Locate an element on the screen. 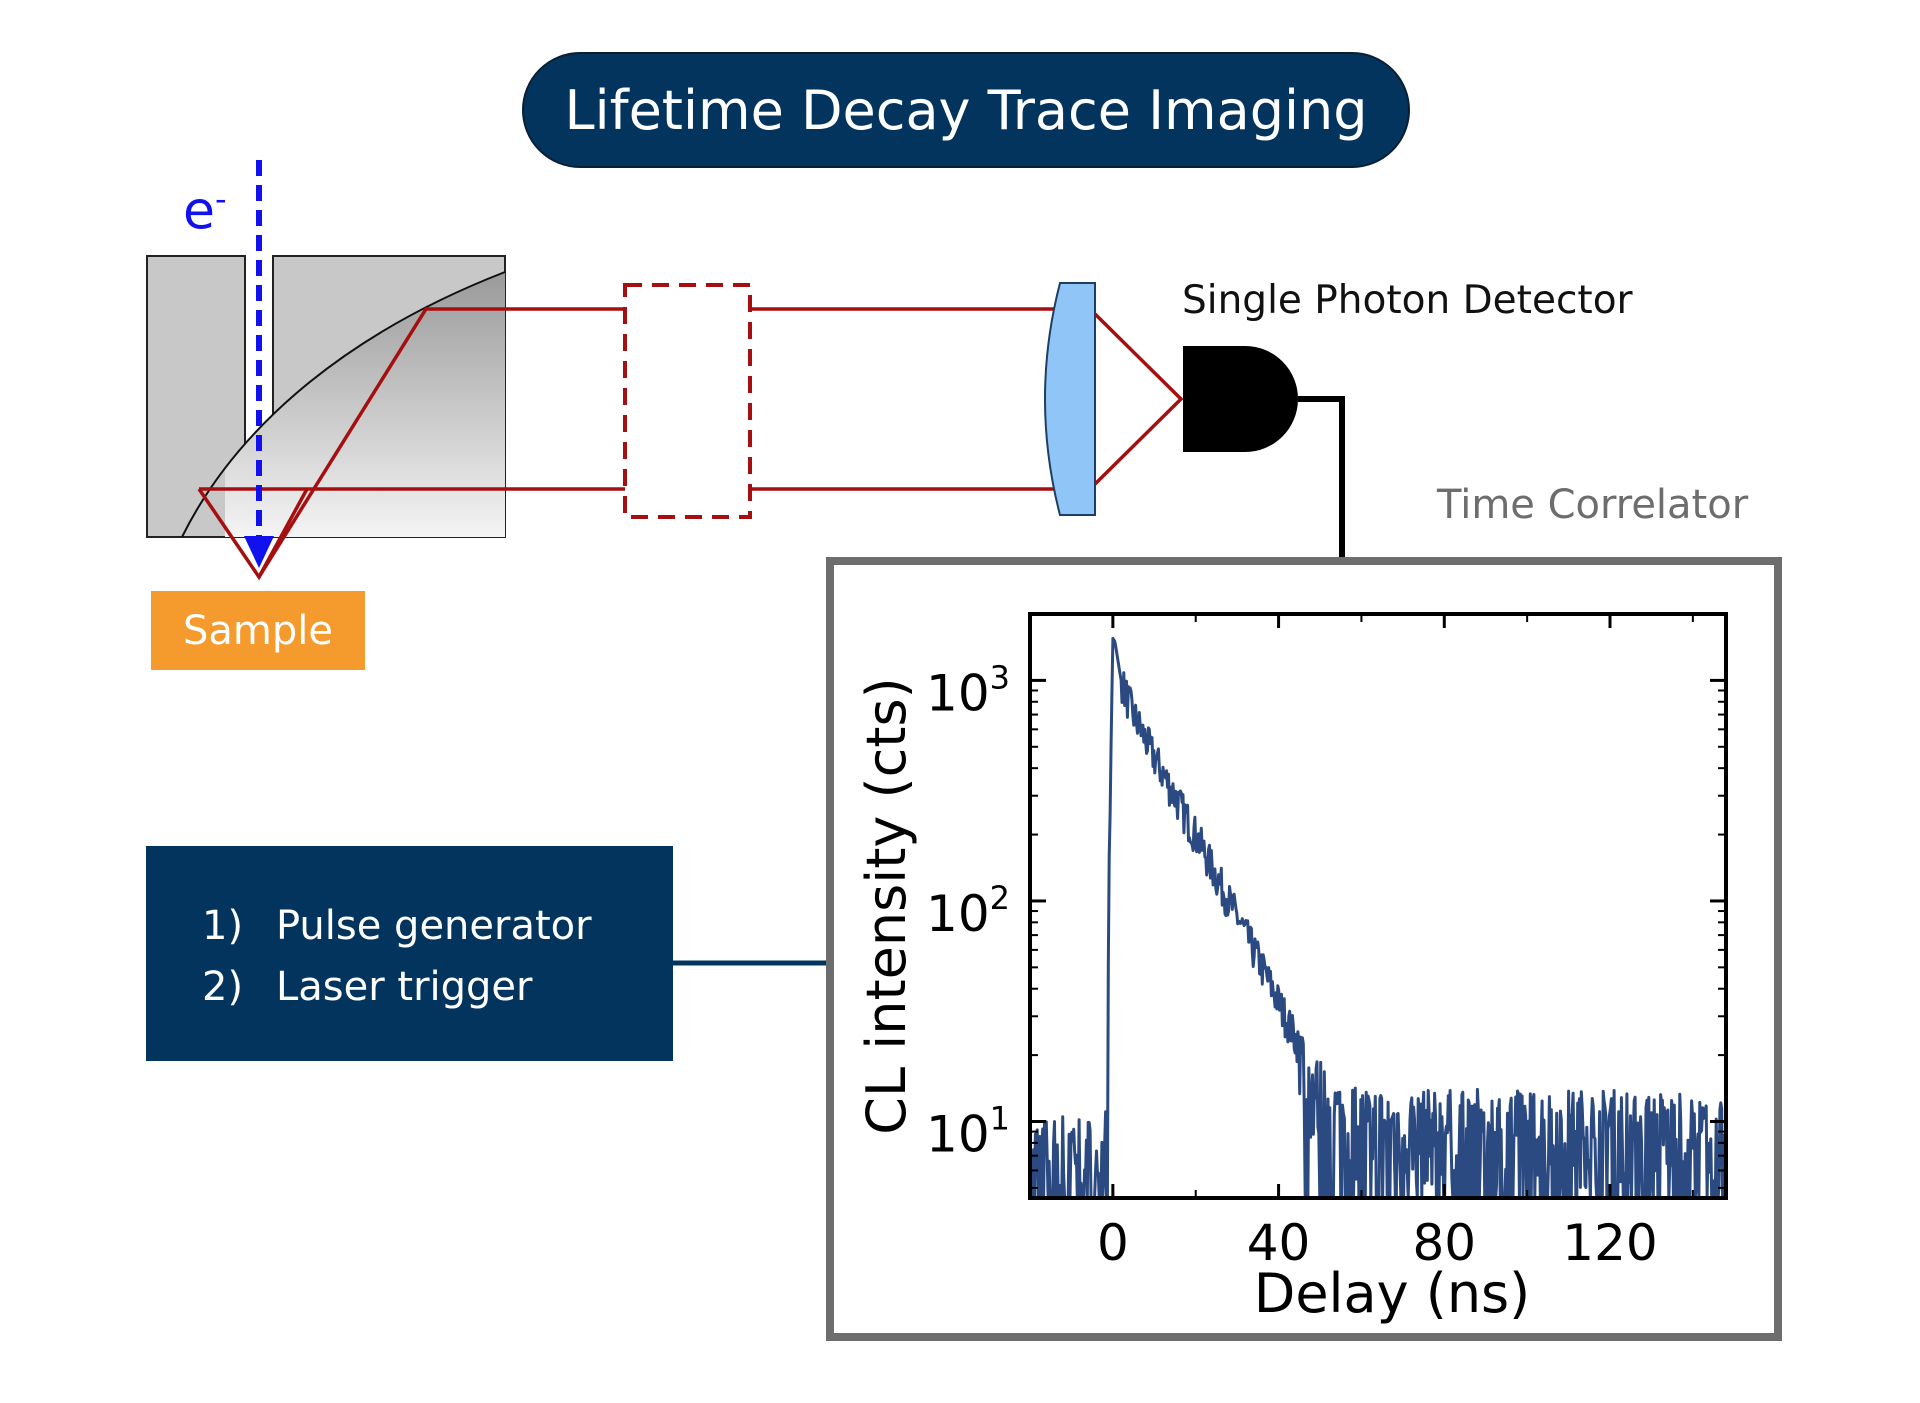 The width and height of the screenshot is (1920, 1403). cl-light-path is located at coordinates (690, 444).